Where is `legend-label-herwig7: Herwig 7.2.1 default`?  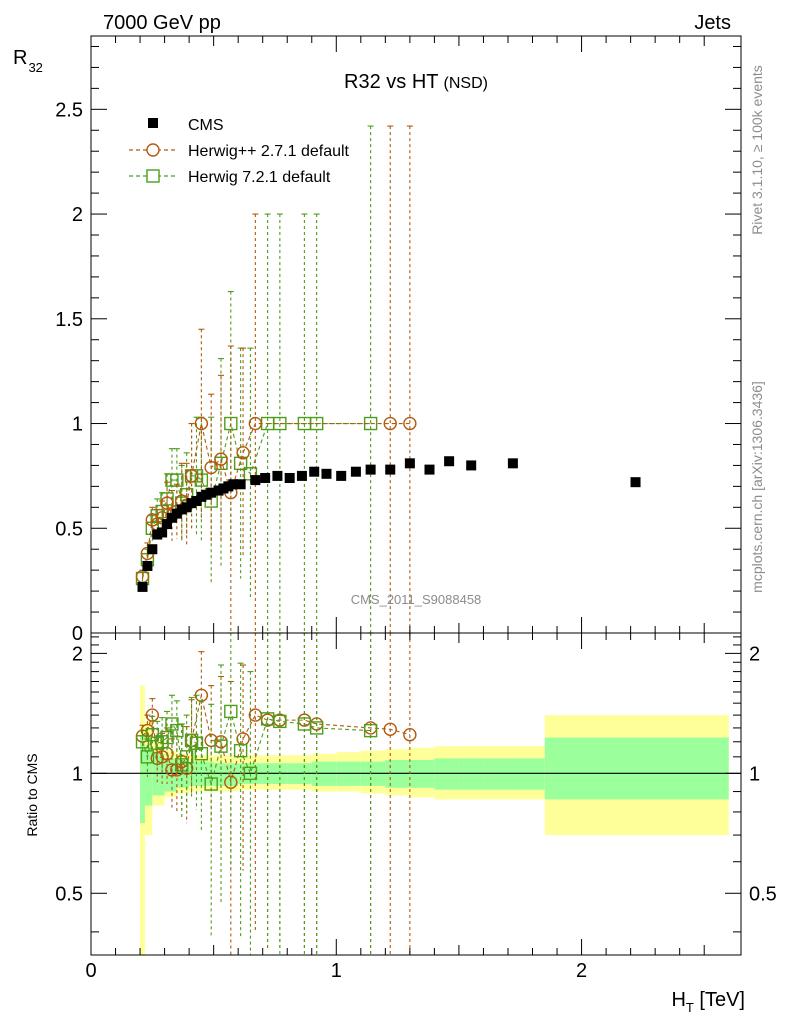 legend-label-herwig7: Herwig 7.2.1 default is located at coordinates (259, 177).